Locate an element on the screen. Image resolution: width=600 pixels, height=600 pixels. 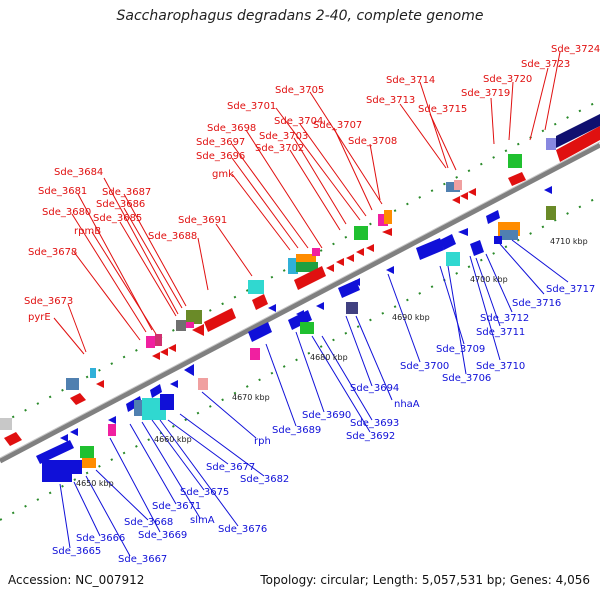
gene-label: Sde_3703 is located at coordinates (283, 136).